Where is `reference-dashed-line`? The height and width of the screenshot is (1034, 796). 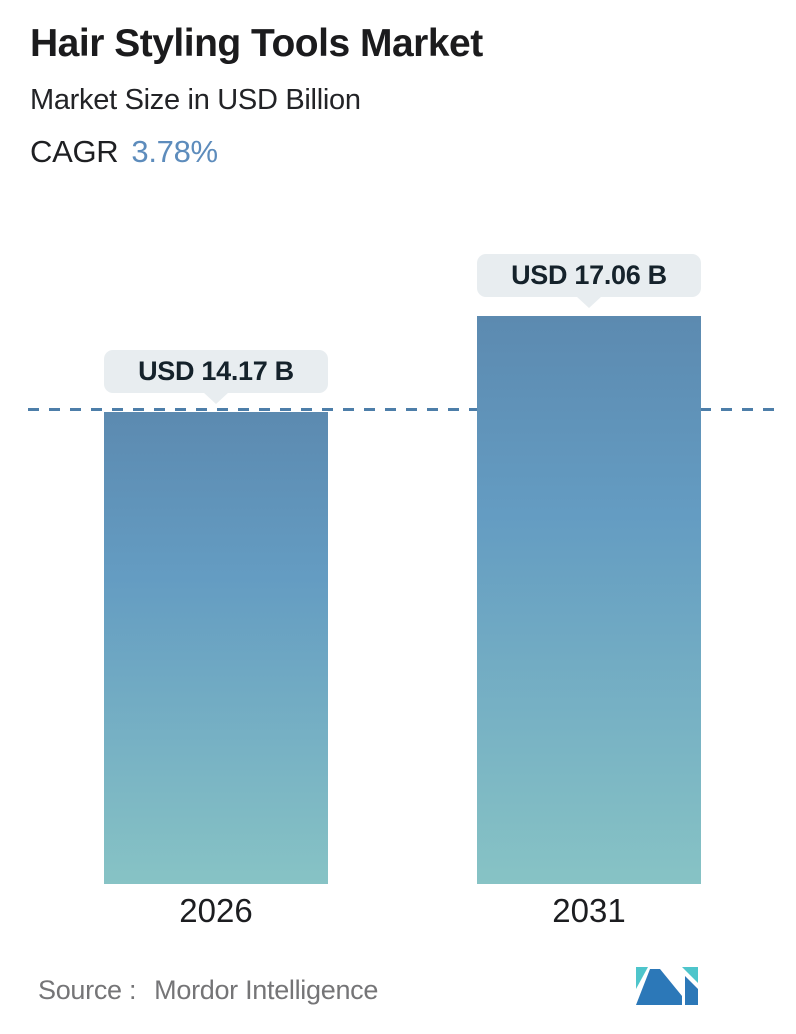
reference-dashed-line is located at coordinates (402, 409).